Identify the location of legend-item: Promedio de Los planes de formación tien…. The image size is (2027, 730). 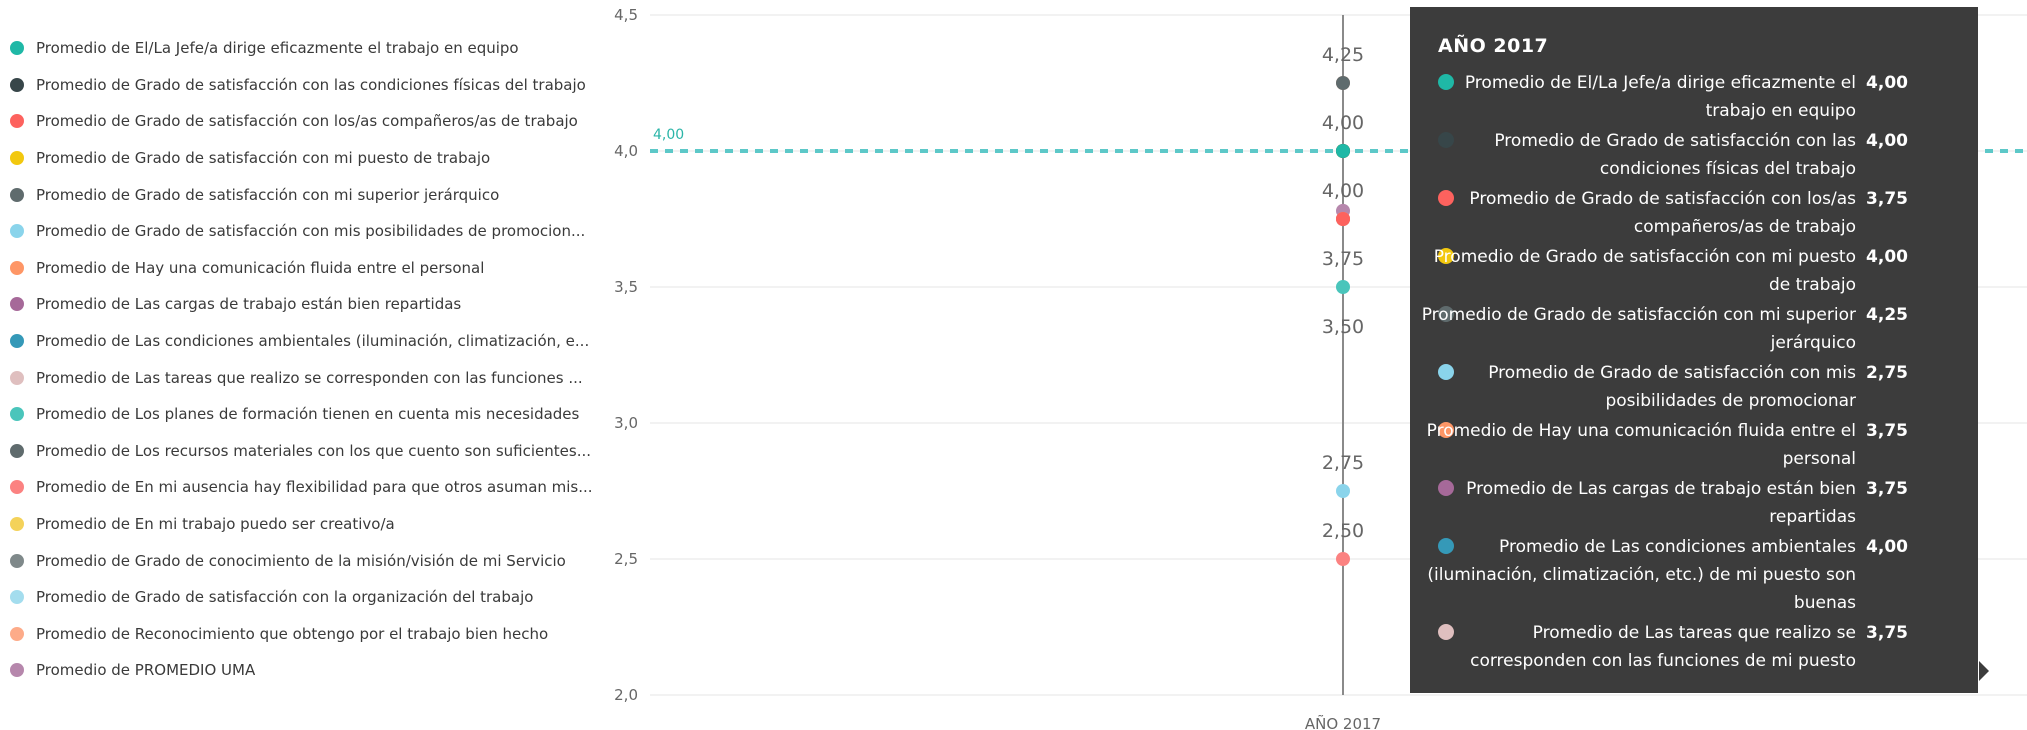
(305, 414).